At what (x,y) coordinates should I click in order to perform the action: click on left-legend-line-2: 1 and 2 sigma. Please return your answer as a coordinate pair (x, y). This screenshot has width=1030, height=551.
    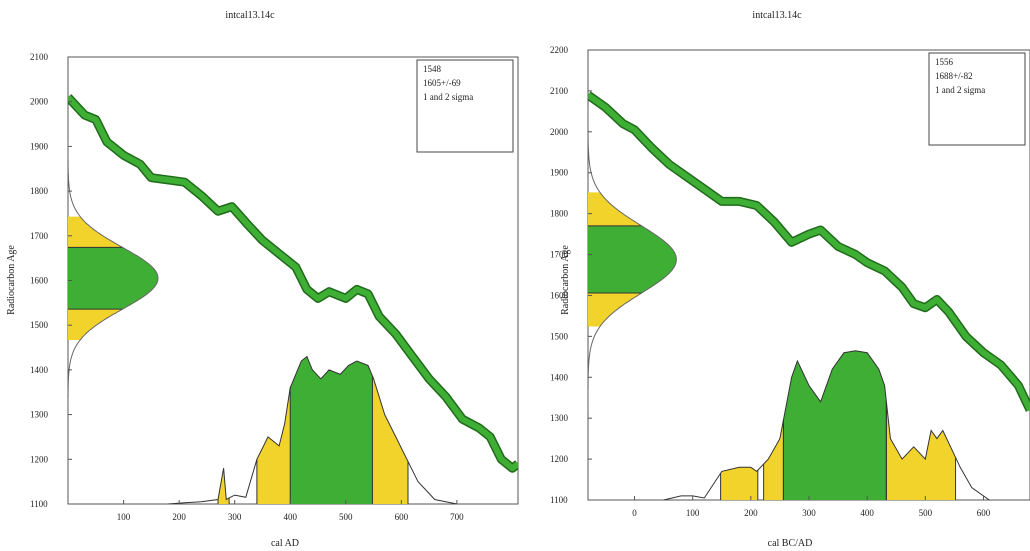
    Looking at the image, I should click on (448, 97).